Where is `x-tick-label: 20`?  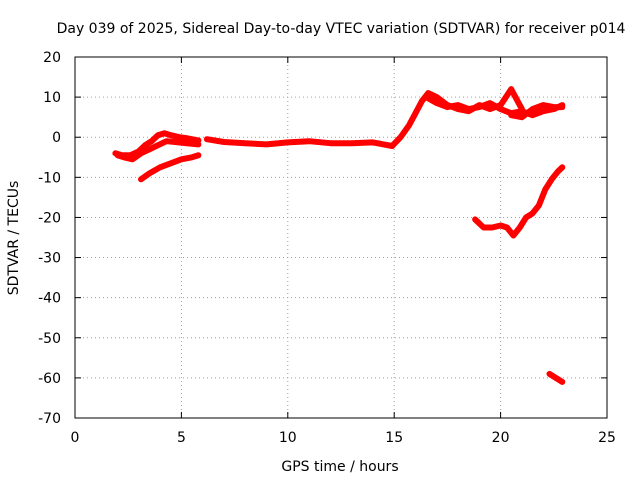 x-tick-label: 20 is located at coordinates (501, 438).